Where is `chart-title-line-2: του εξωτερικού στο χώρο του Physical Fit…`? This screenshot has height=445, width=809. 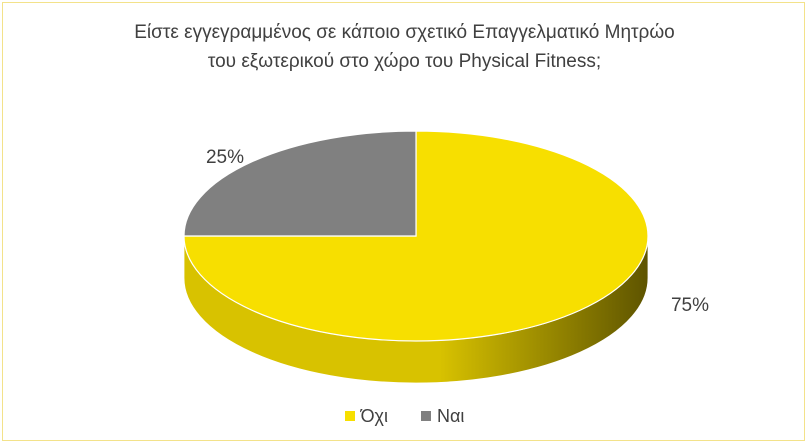 chart-title-line-2: του εξωτερικού στο χώρο του Physical Fit… is located at coordinates (404, 61).